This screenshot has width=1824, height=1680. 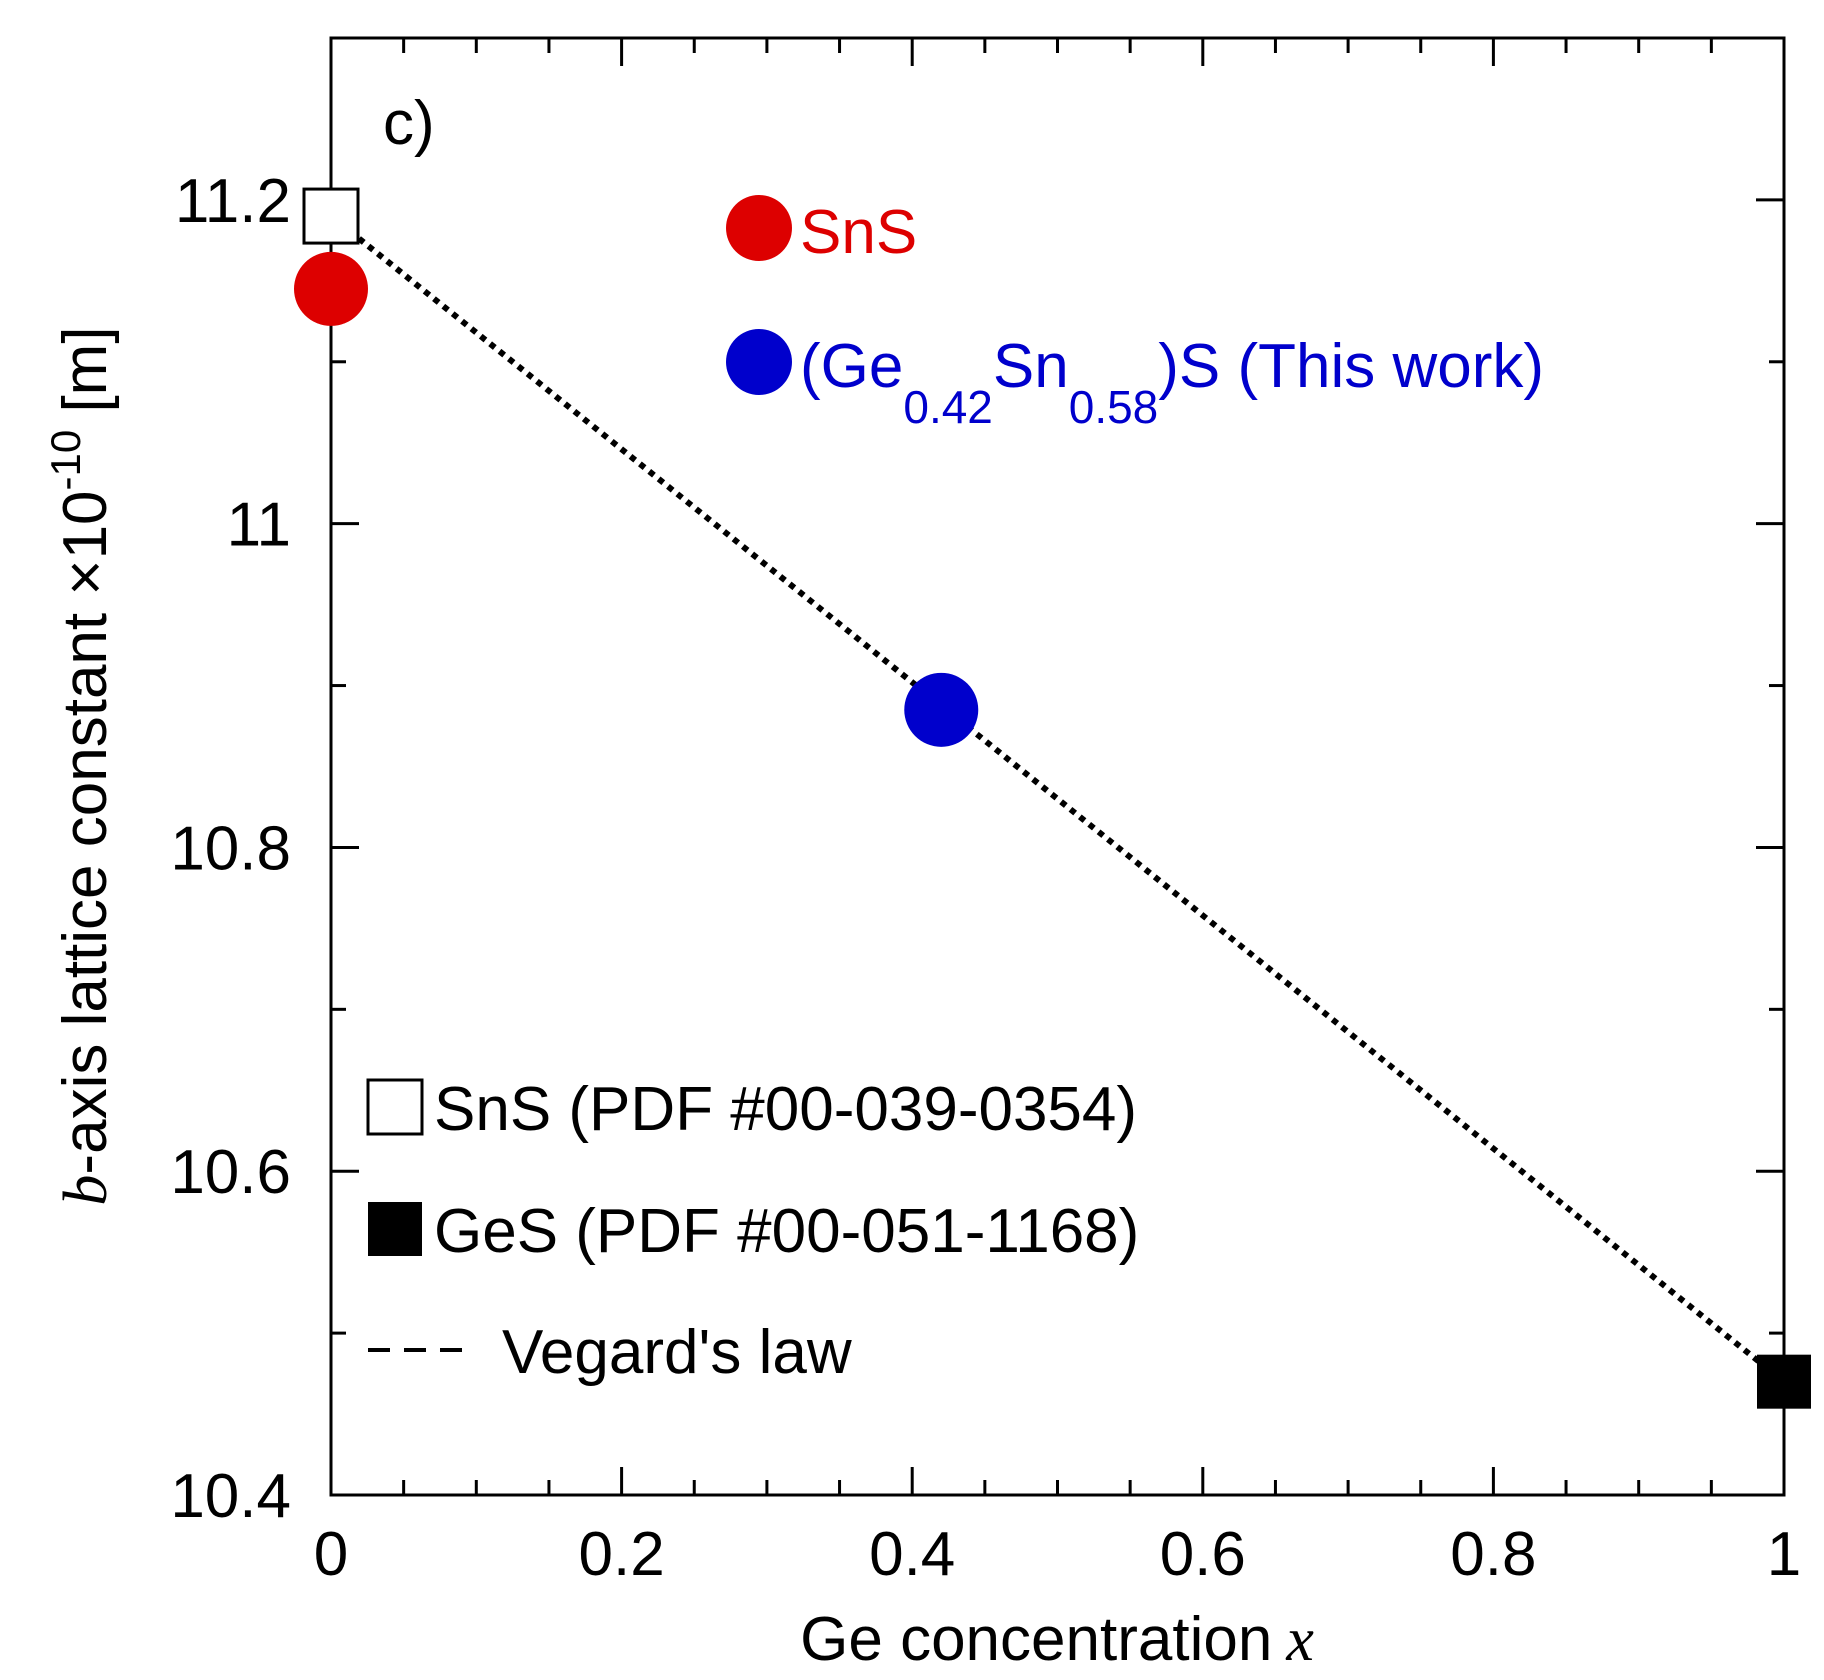 What do you see at coordinates (331, 216) in the screenshot?
I see `sns-pdf-reference-point` at bounding box center [331, 216].